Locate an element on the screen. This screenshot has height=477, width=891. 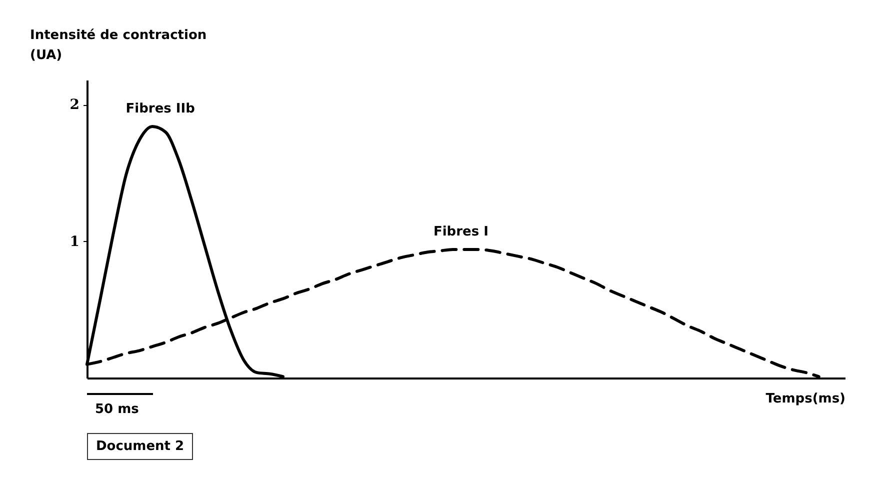
y-axis-title: Intensité de contraction (UA) is located at coordinates (119, 46).